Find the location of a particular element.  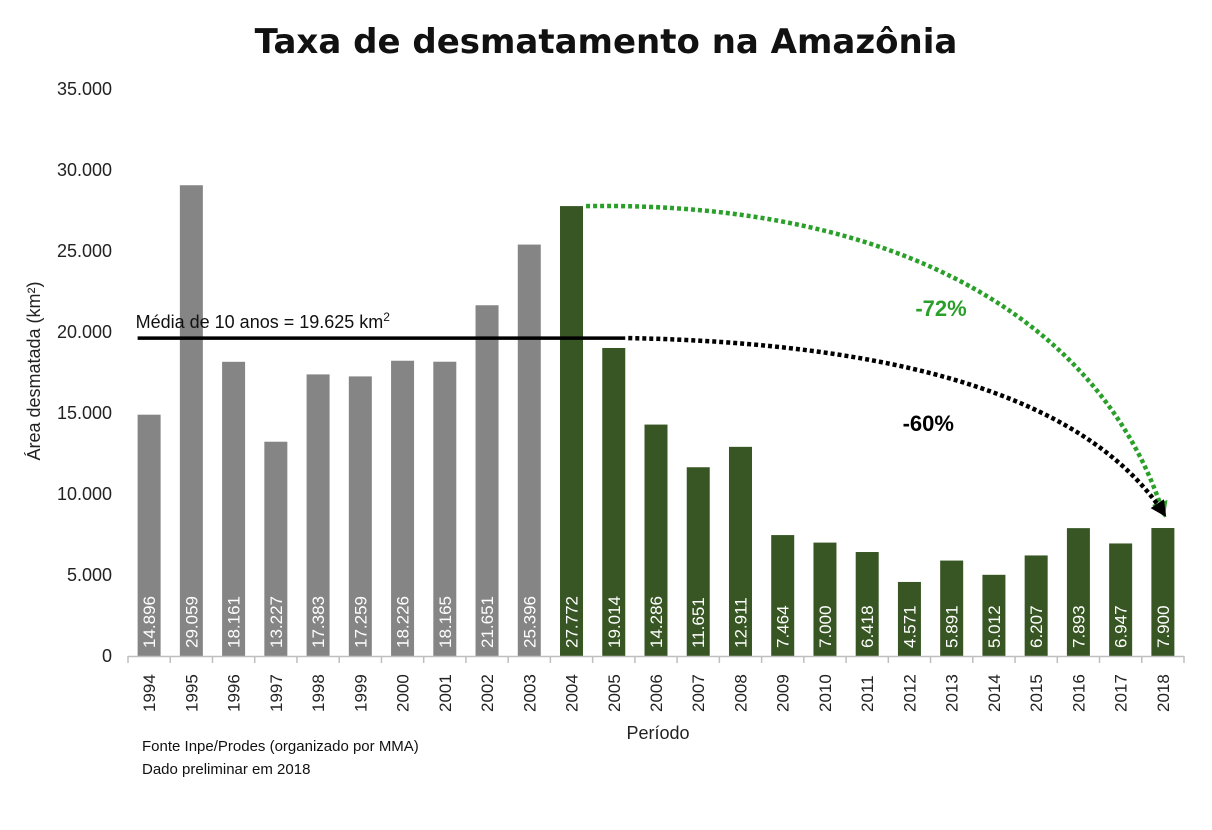

bar-2002 is located at coordinates (487, 480).